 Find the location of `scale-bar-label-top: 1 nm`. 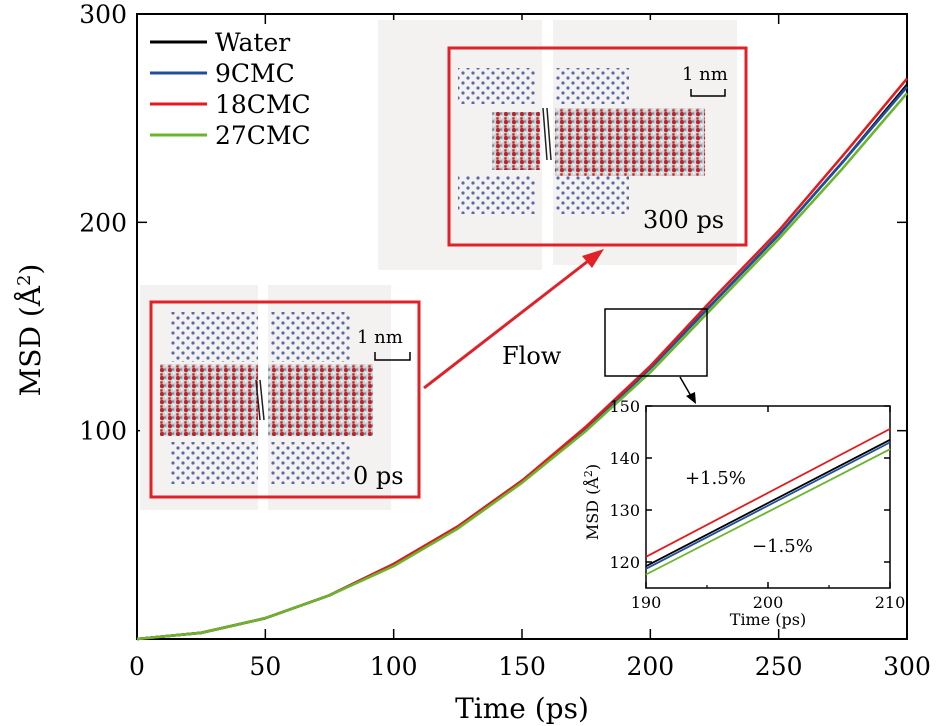

scale-bar-label-top: 1 nm is located at coordinates (705, 74).